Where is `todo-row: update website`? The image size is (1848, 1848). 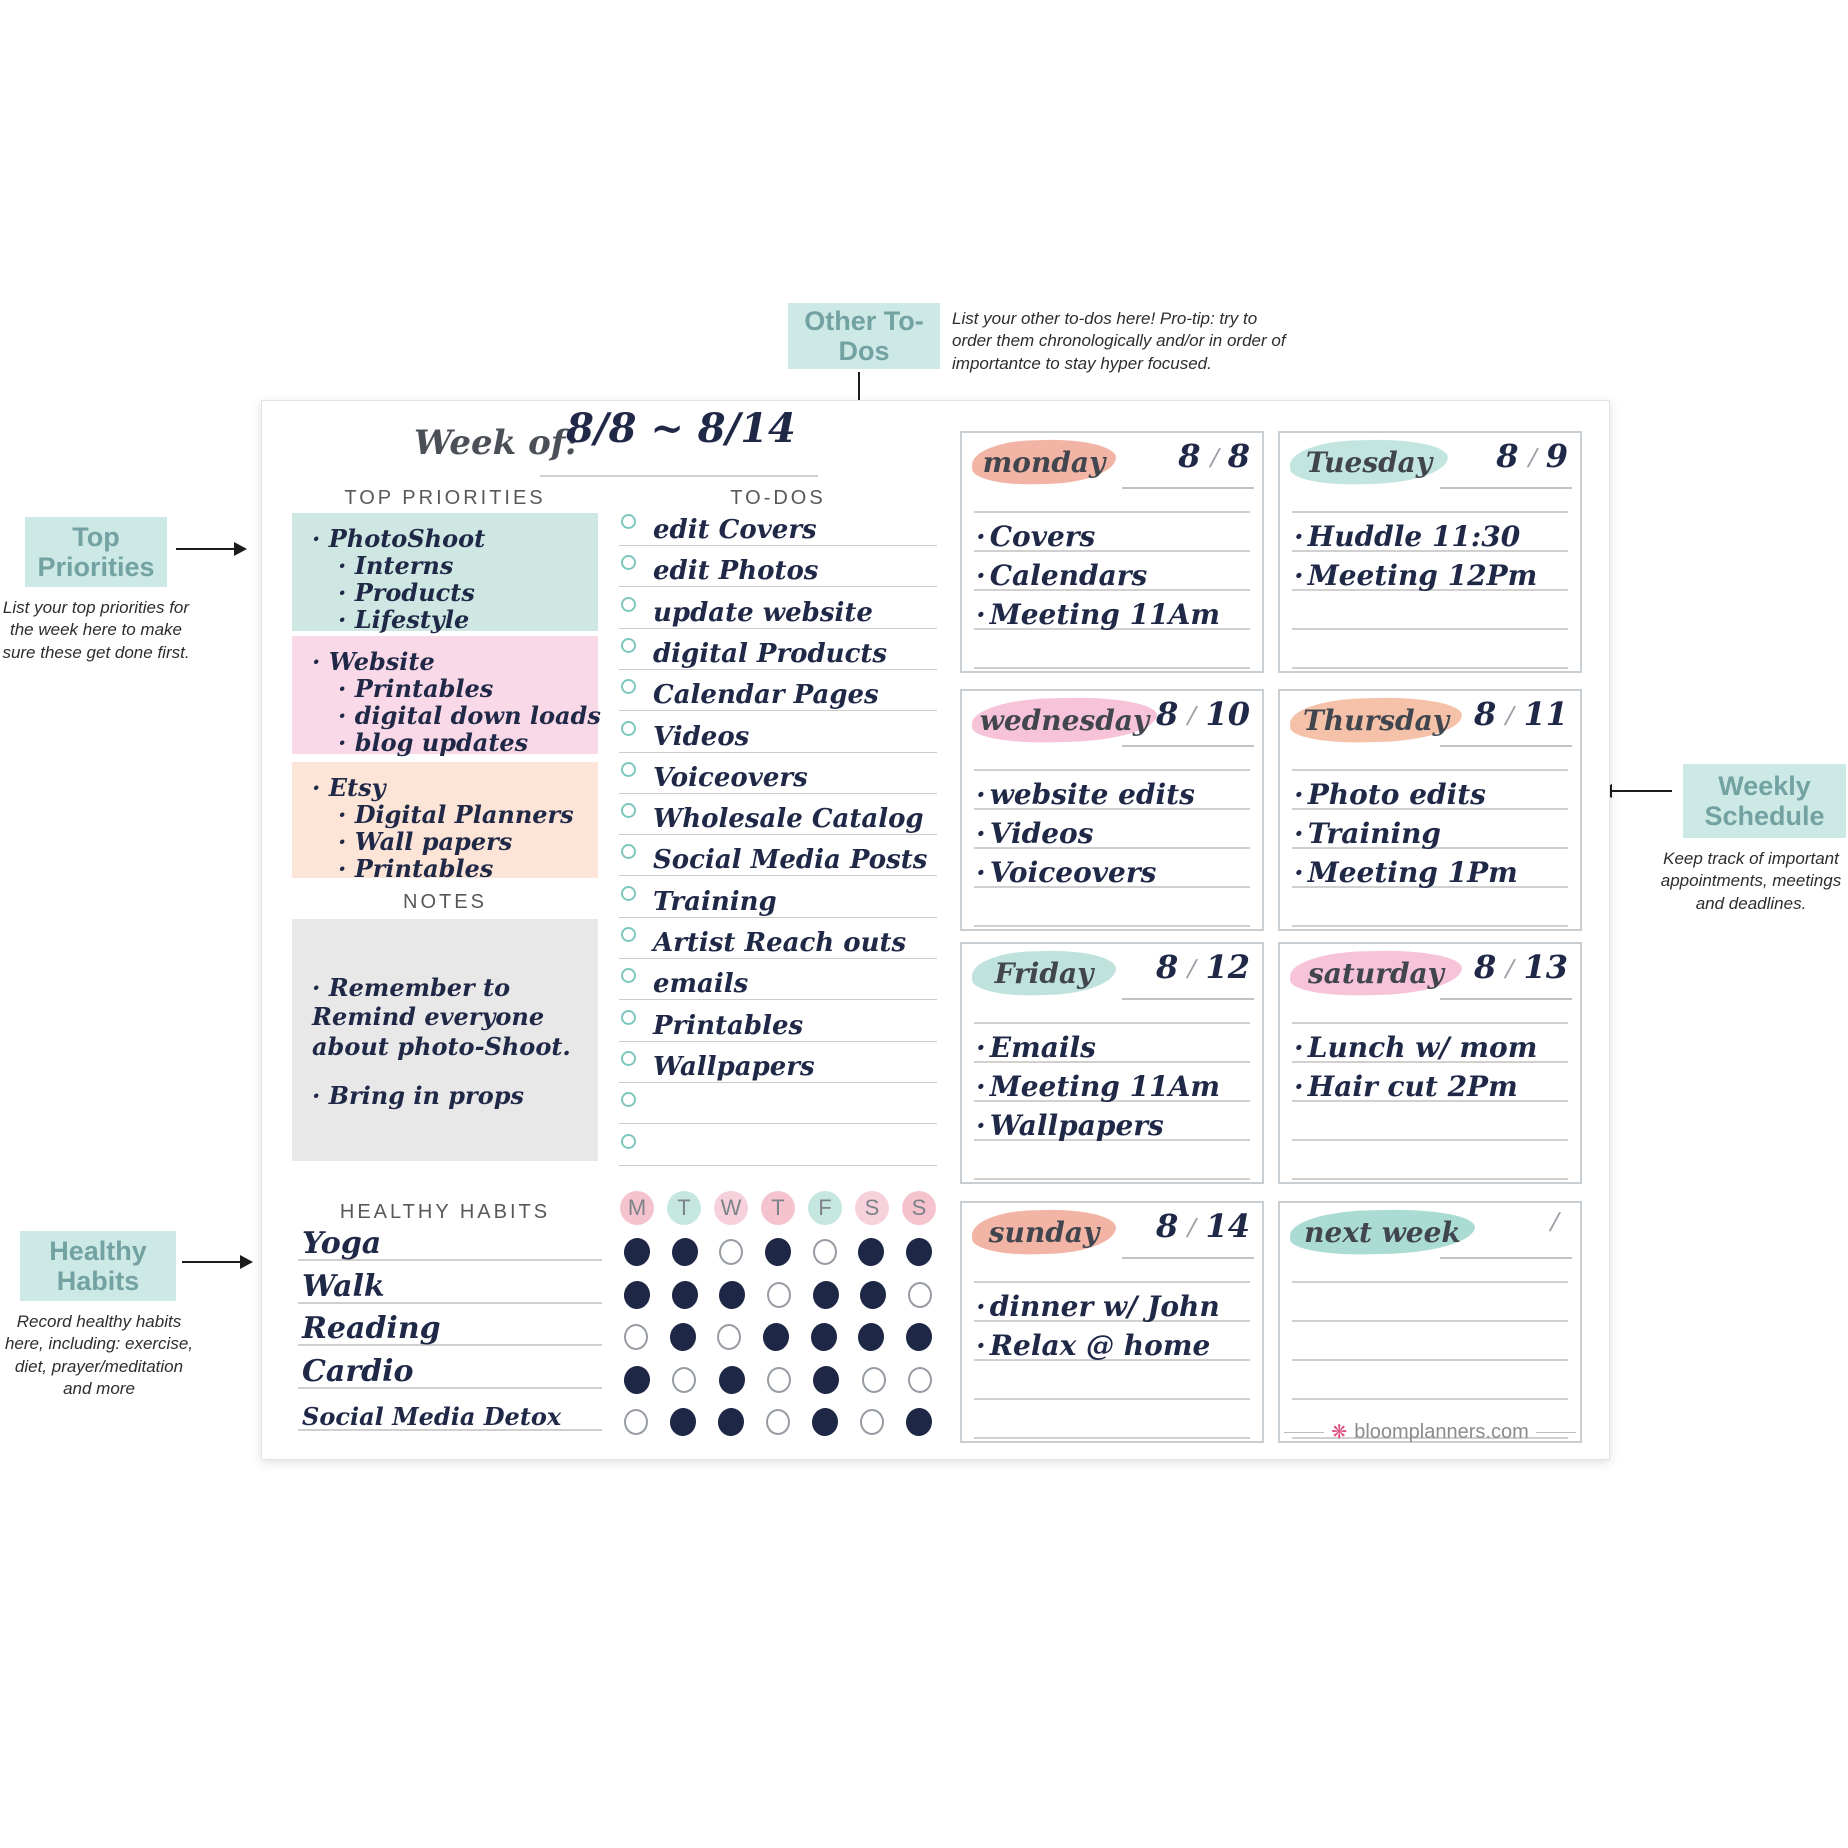 todo-row: update website is located at coordinates (778, 608).